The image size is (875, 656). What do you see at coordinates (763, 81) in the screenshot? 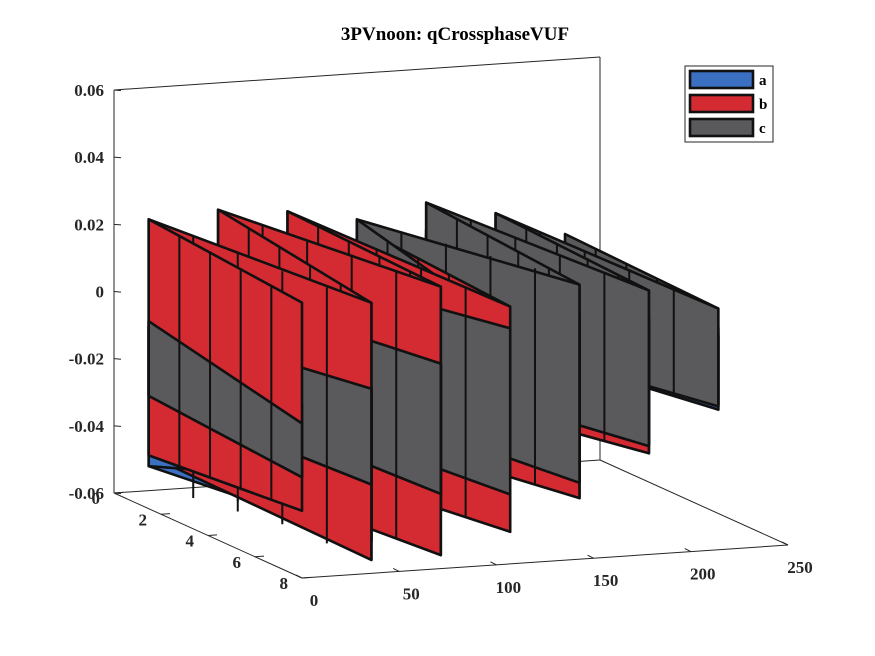
I see `legend-label: a` at bounding box center [763, 81].